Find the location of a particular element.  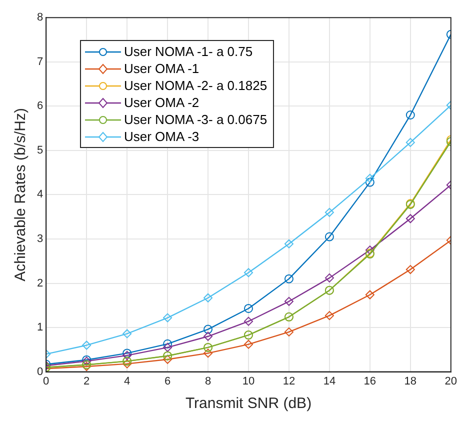

x-tick-label: 16 is located at coordinates (370, 381).